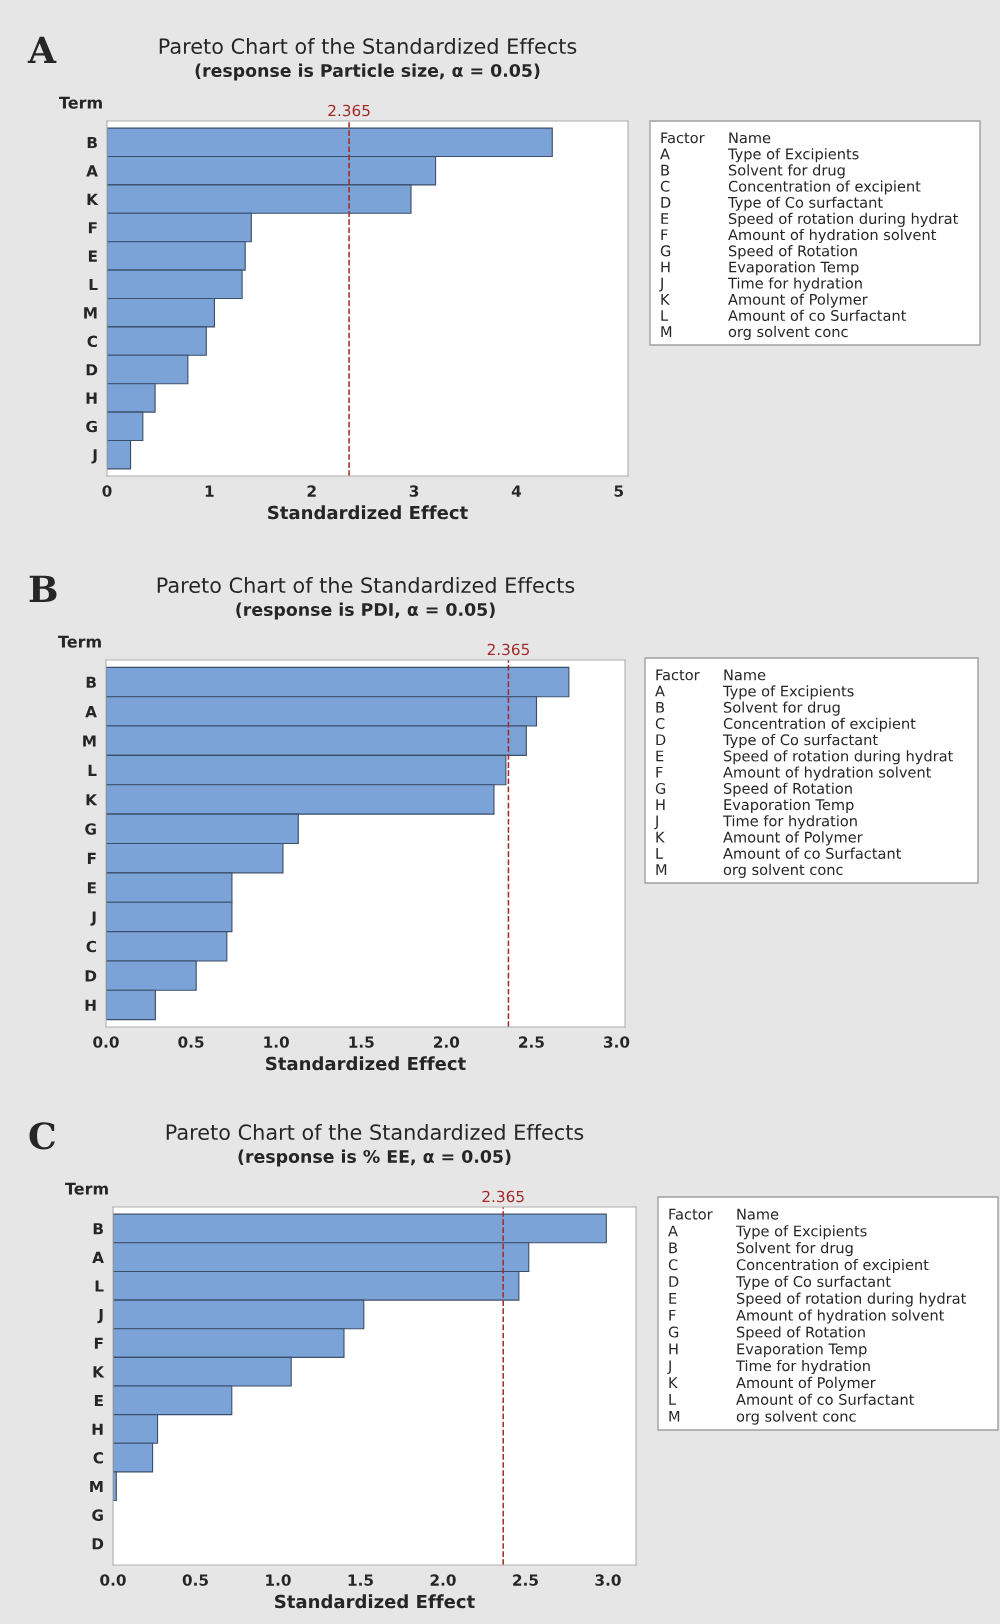 This screenshot has width=1000, height=1624. I want to click on x-tick-label: 0, so click(107, 491).